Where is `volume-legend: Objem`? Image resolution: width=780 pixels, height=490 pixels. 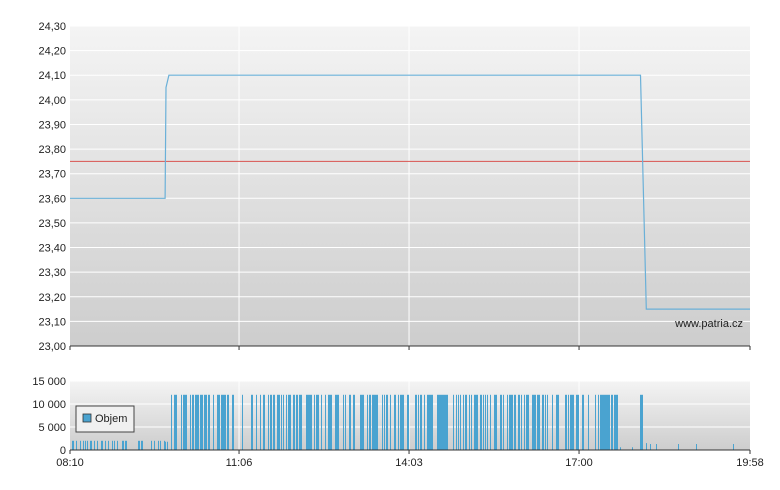 volume-legend: Objem is located at coordinates (105, 419).